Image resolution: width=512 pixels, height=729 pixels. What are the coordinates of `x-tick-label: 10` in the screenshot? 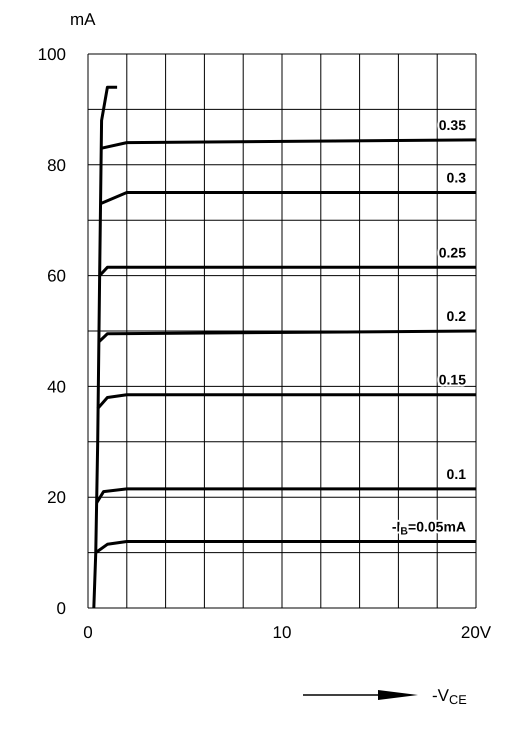 It's located at (282, 632).